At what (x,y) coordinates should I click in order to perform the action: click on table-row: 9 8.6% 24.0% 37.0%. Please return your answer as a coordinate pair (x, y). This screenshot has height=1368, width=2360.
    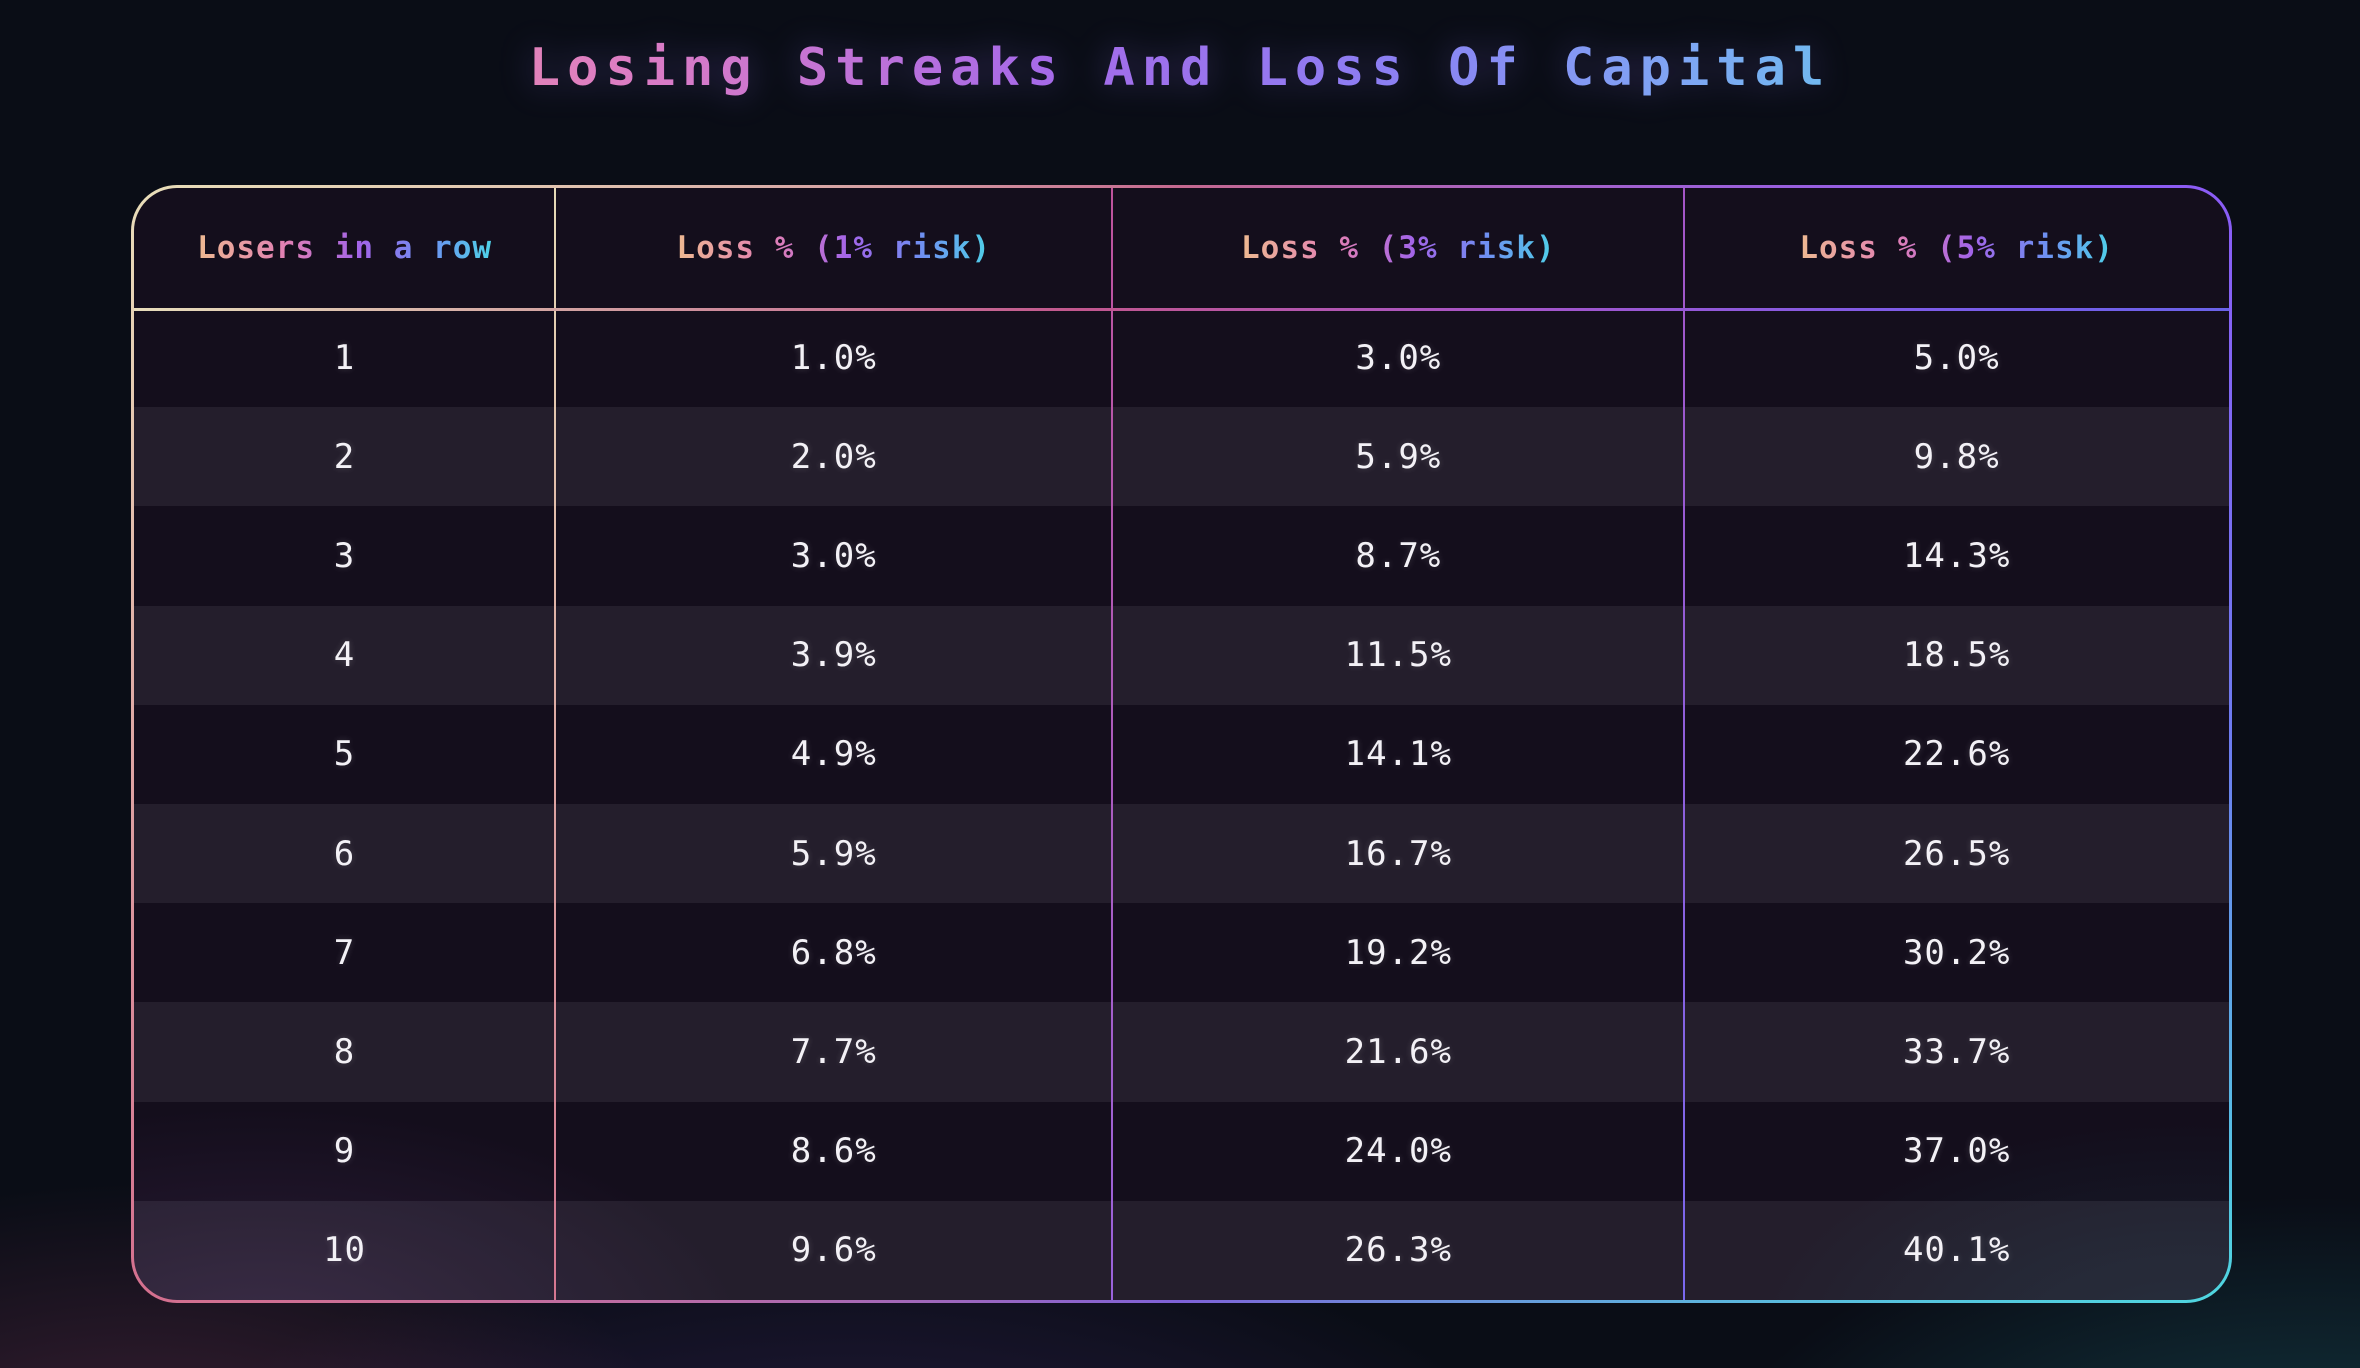
    Looking at the image, I should click on (1181, 1151).